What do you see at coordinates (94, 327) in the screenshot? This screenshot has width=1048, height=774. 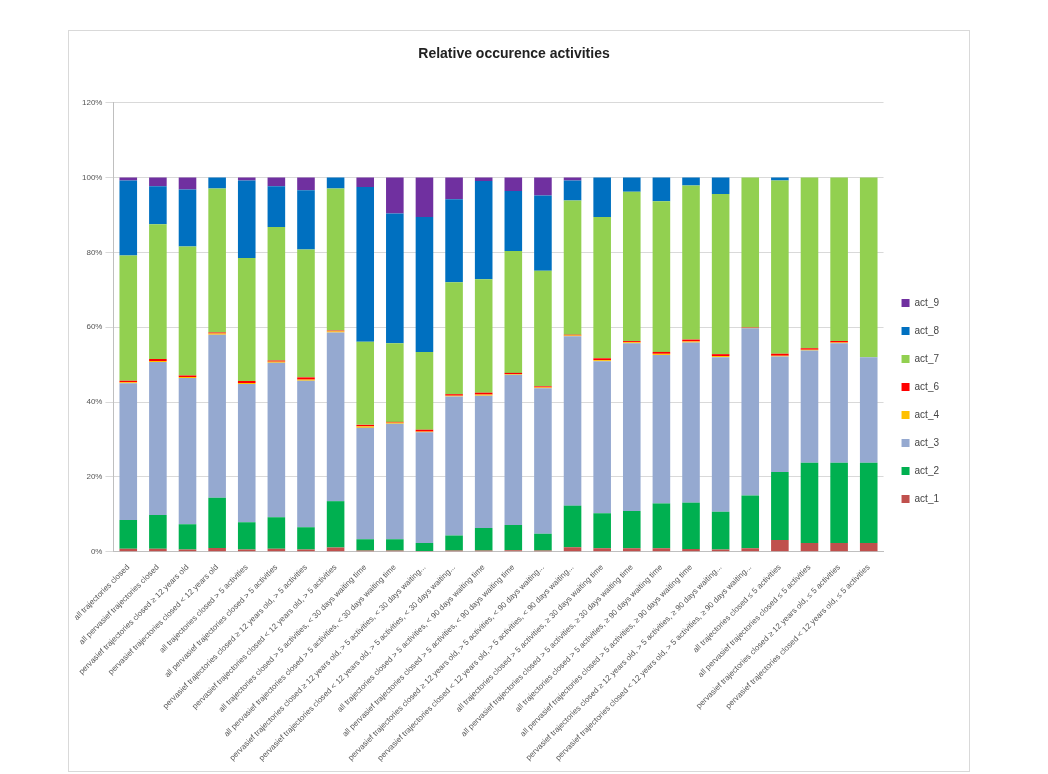 I see `y-tick-label: 60%` at bounding box center [94, 327].